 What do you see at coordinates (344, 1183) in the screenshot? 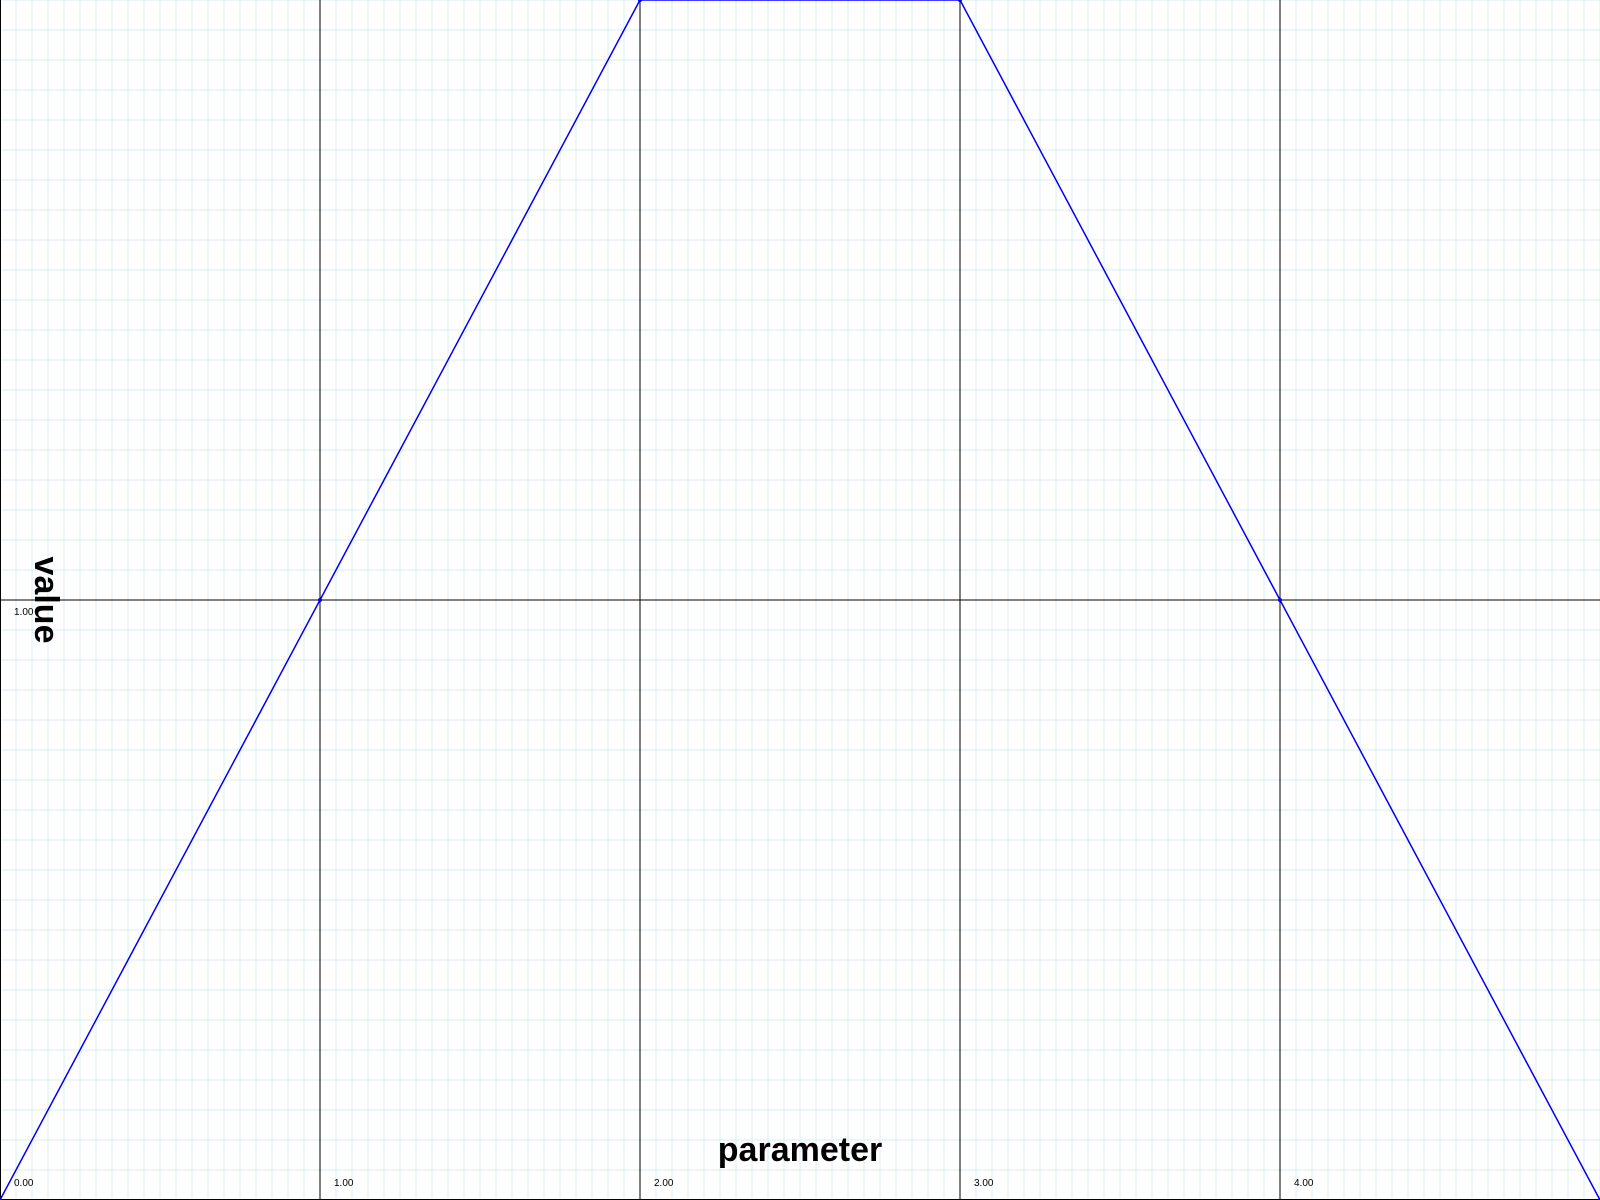
I see `x-tick-label: 1.00` at bounding box center [344, 1183].